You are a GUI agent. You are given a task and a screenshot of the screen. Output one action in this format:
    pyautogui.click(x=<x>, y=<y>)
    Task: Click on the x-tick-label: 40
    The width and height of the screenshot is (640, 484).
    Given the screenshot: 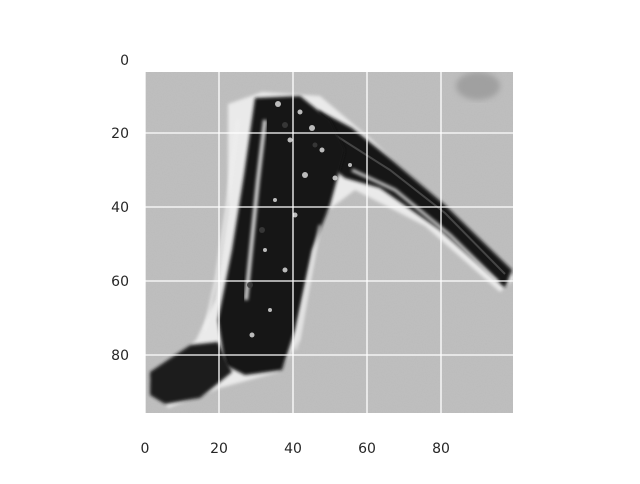 What is the action you would take?
    pyautogui.click(x=293, y=449)
    